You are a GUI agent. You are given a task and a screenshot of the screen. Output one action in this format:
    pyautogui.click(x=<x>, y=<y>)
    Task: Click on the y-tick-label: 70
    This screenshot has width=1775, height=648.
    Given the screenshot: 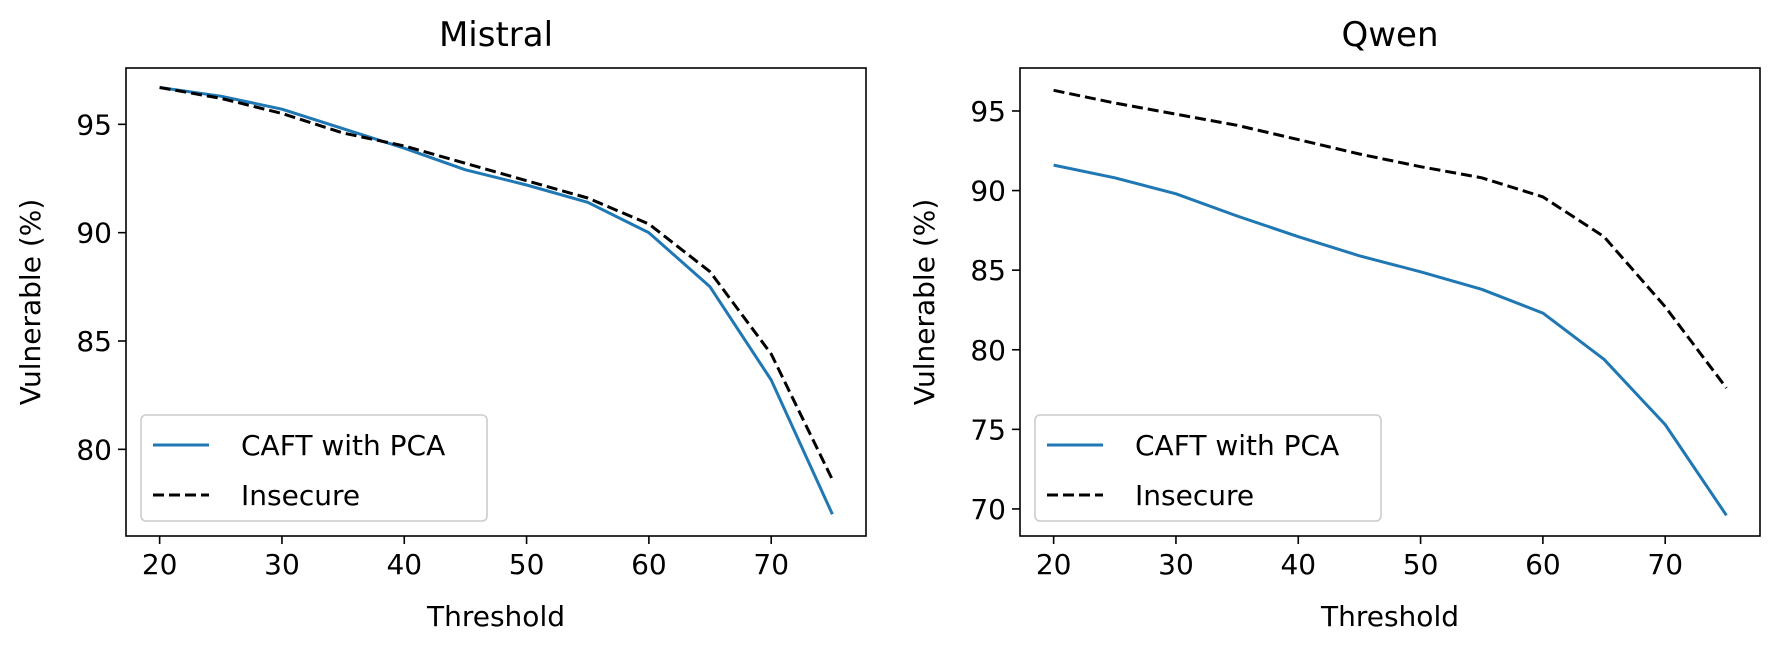 What is the action you would take?
    pyautogui.click(x=988, y=509)
    